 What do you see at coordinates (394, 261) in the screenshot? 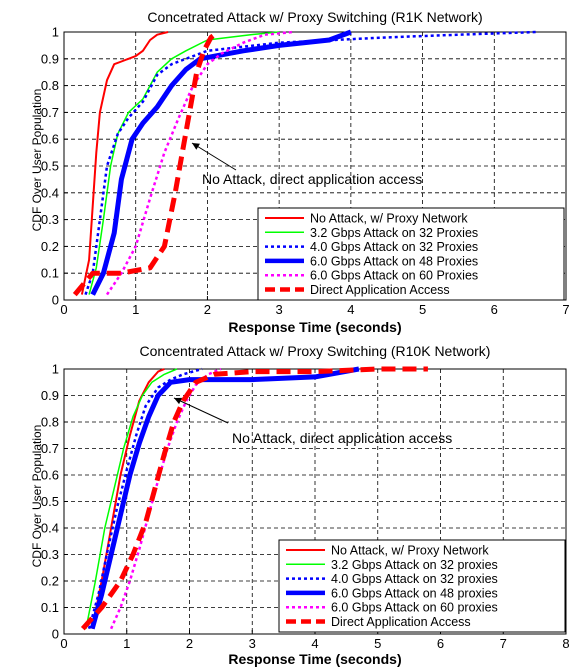
I see `legend-entry: 6.0 Gbps Attack on 48 Proxies` at bounding box center [394, 261].